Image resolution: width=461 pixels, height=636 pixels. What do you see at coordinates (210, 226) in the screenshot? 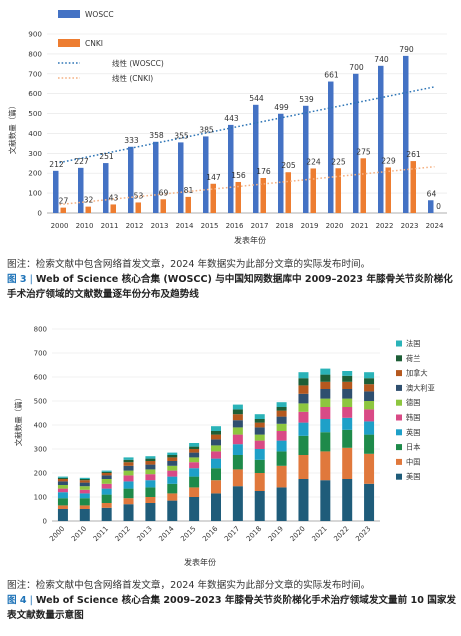
I see `f1-x-tick-label: 2015` at bounding box center [210, 226].